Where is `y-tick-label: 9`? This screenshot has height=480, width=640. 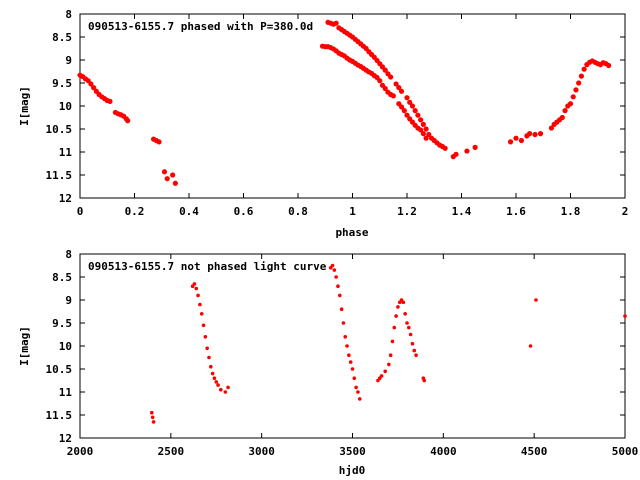
y-tick-label: 9 is located at coordinates (68, 300).